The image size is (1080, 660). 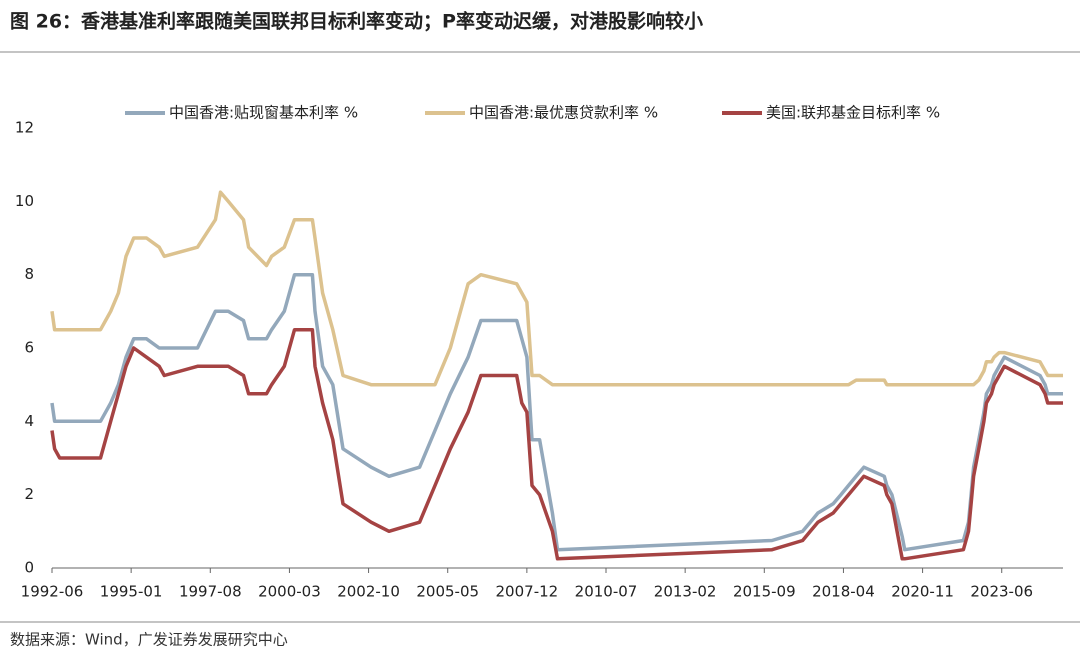 What do you see at coordinates (24, 201) in the screenshot?
I see `y-tick-label: 10` at bounding box center [24, 201].